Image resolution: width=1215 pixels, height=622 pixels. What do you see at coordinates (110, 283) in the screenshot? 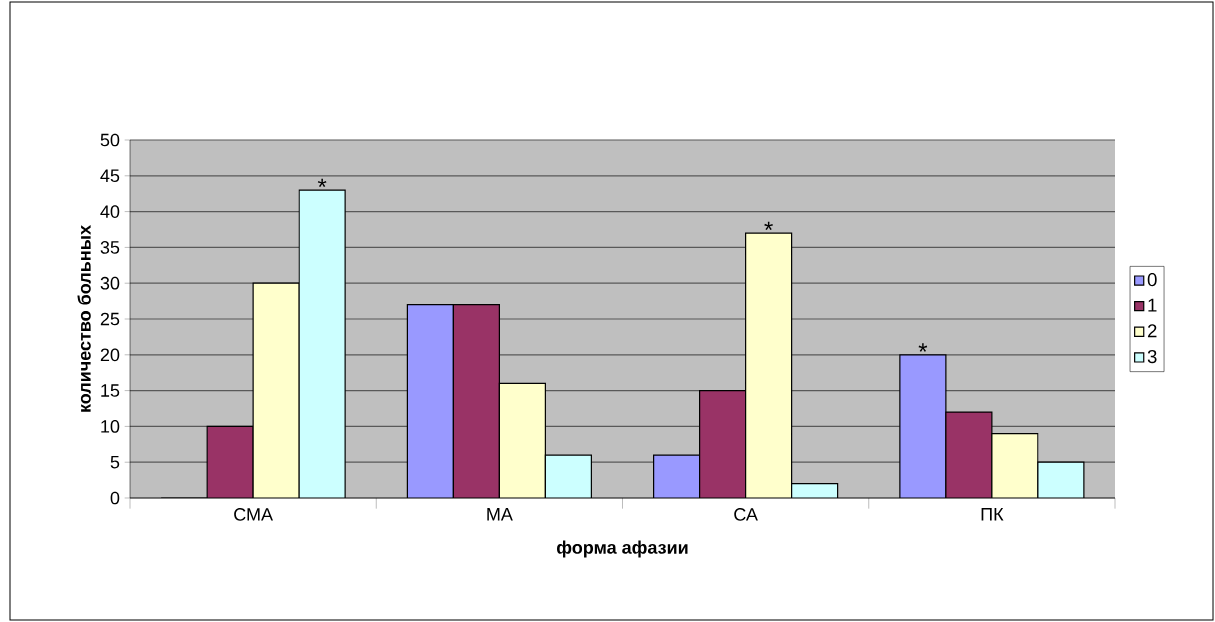
I see `y-tick-label: 30` at bounding box center [110, 283].